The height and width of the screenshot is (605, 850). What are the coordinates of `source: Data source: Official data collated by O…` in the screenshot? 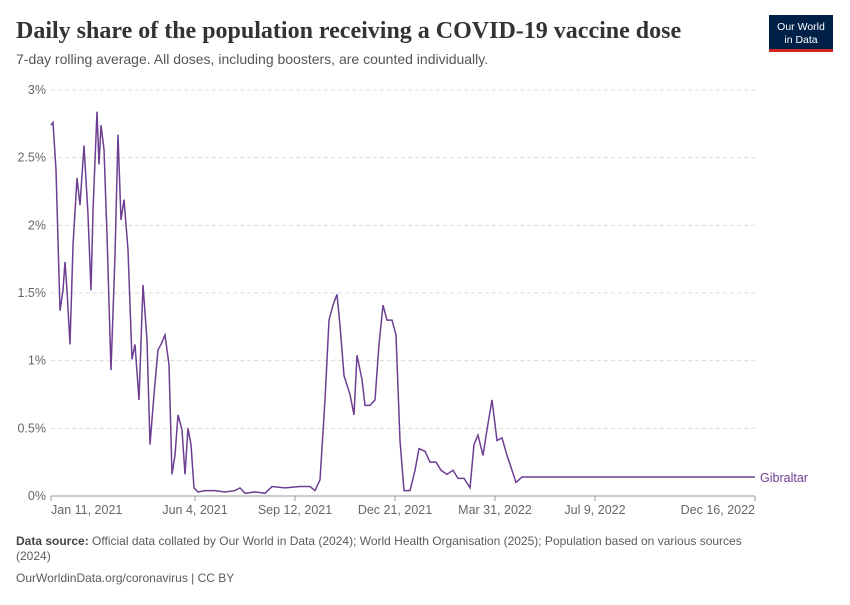 It's located at (379, 541).